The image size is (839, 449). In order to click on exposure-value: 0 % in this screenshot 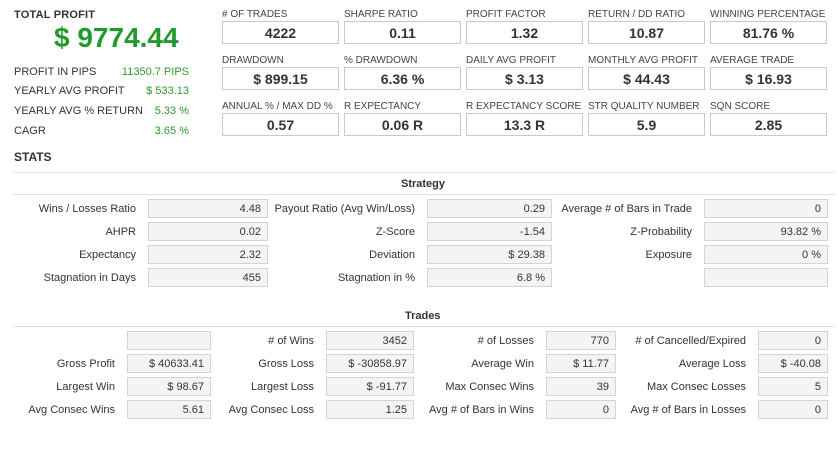, I will do `click(766, 254)`.